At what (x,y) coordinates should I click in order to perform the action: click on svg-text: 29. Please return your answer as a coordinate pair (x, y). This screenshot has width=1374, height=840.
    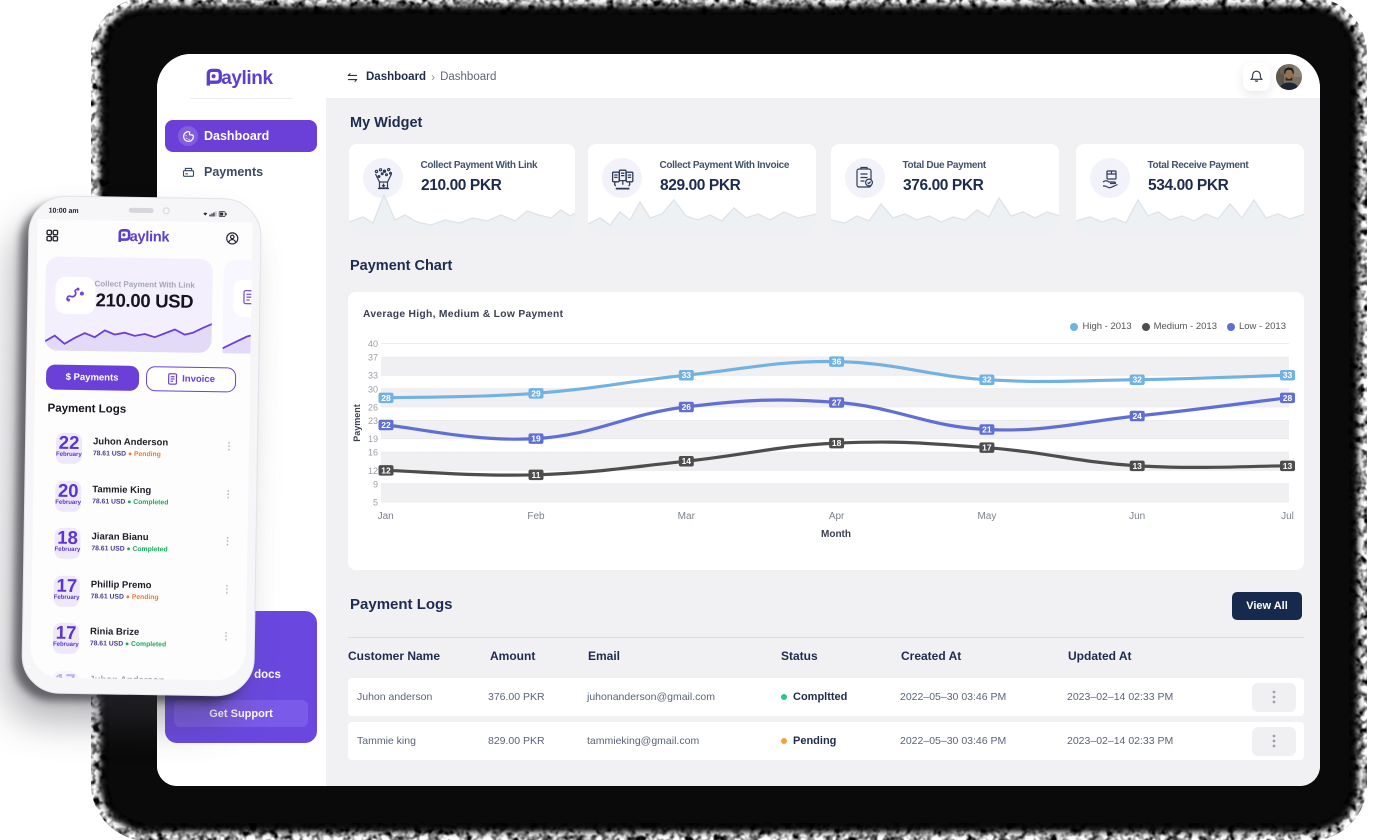
    Looking at the image, I should click on (536, 393).